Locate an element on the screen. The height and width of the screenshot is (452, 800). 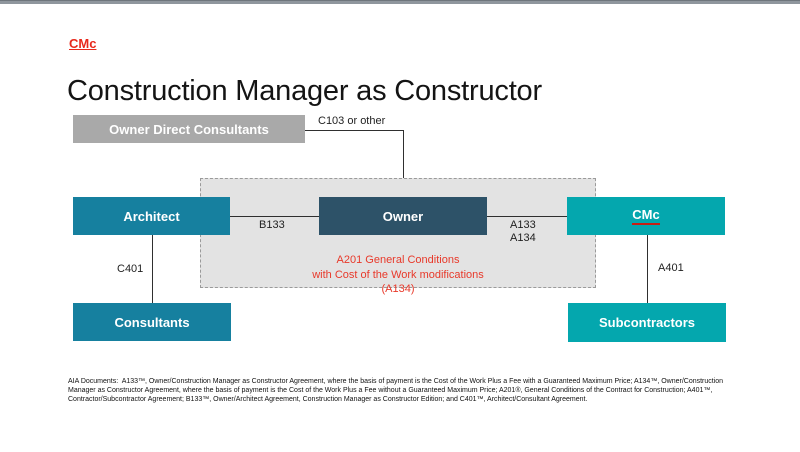
box-owner-label: Owner is located at coordinates (403, 216).